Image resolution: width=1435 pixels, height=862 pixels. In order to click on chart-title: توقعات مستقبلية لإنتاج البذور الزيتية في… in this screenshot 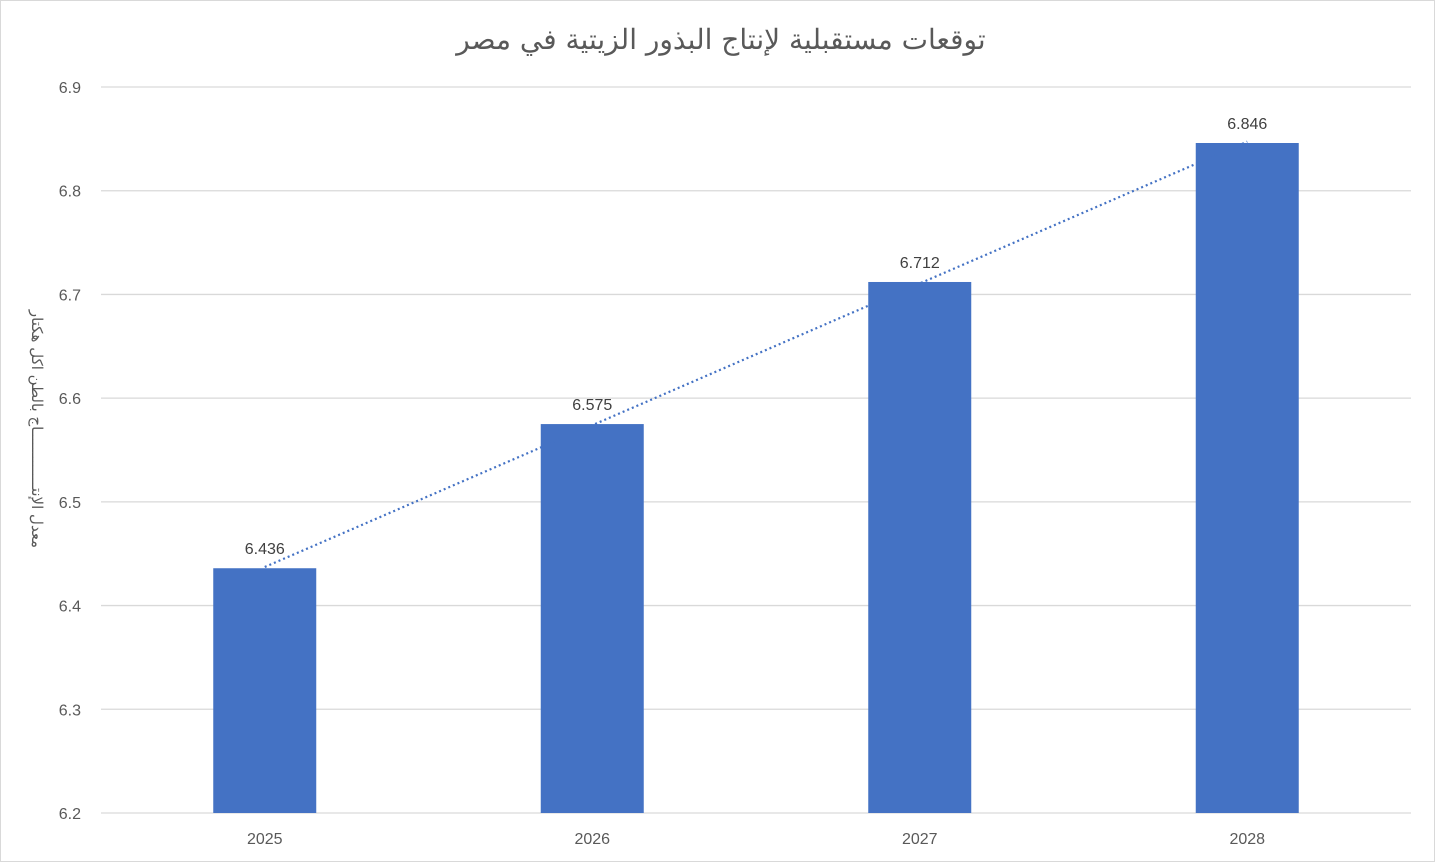, I will do `click(719, 39)`.